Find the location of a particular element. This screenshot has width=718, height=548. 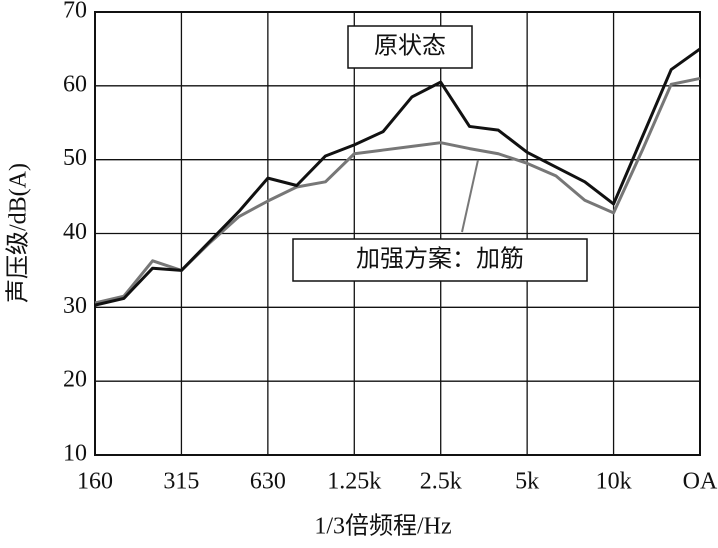

x-tick-label: 315 is located at coordinates (181, 482).